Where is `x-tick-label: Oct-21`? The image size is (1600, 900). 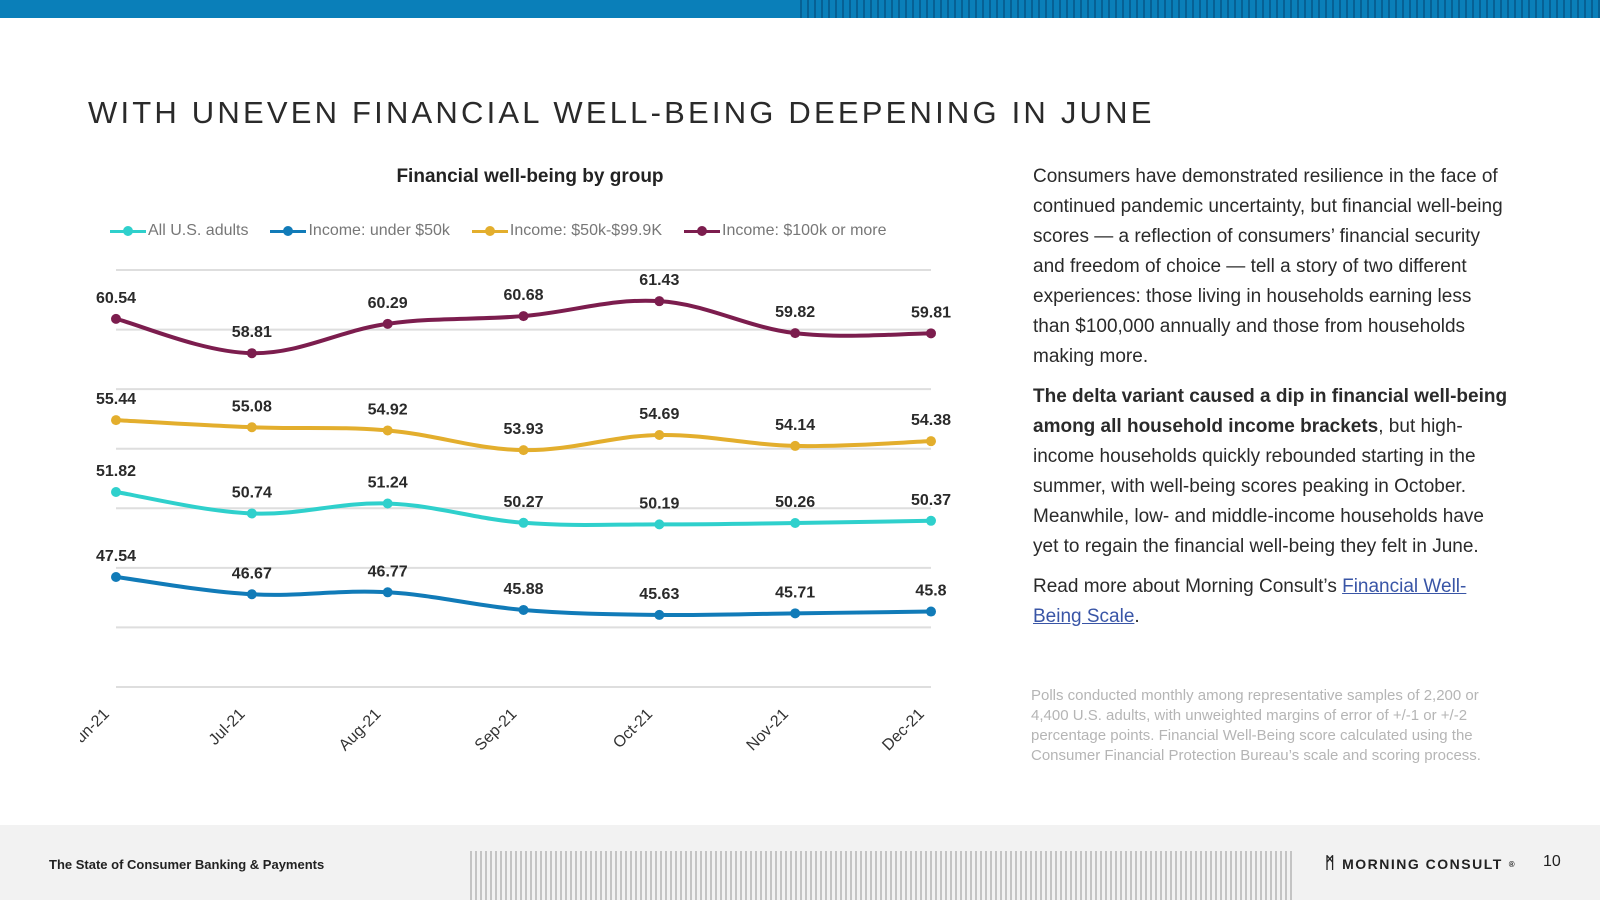
x-tick-label: Oct-21 is located at coordinates (633, 729).